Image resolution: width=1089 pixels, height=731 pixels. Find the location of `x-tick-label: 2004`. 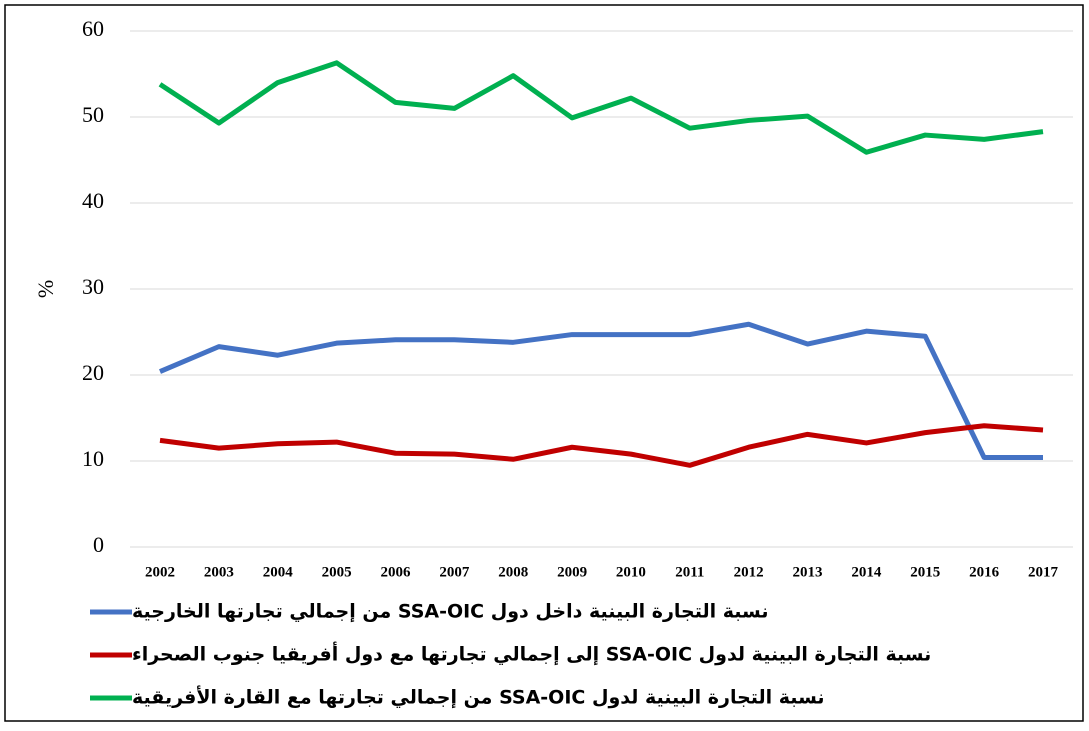

x-tick-label: 2004 is located at coordinates (278, 572).